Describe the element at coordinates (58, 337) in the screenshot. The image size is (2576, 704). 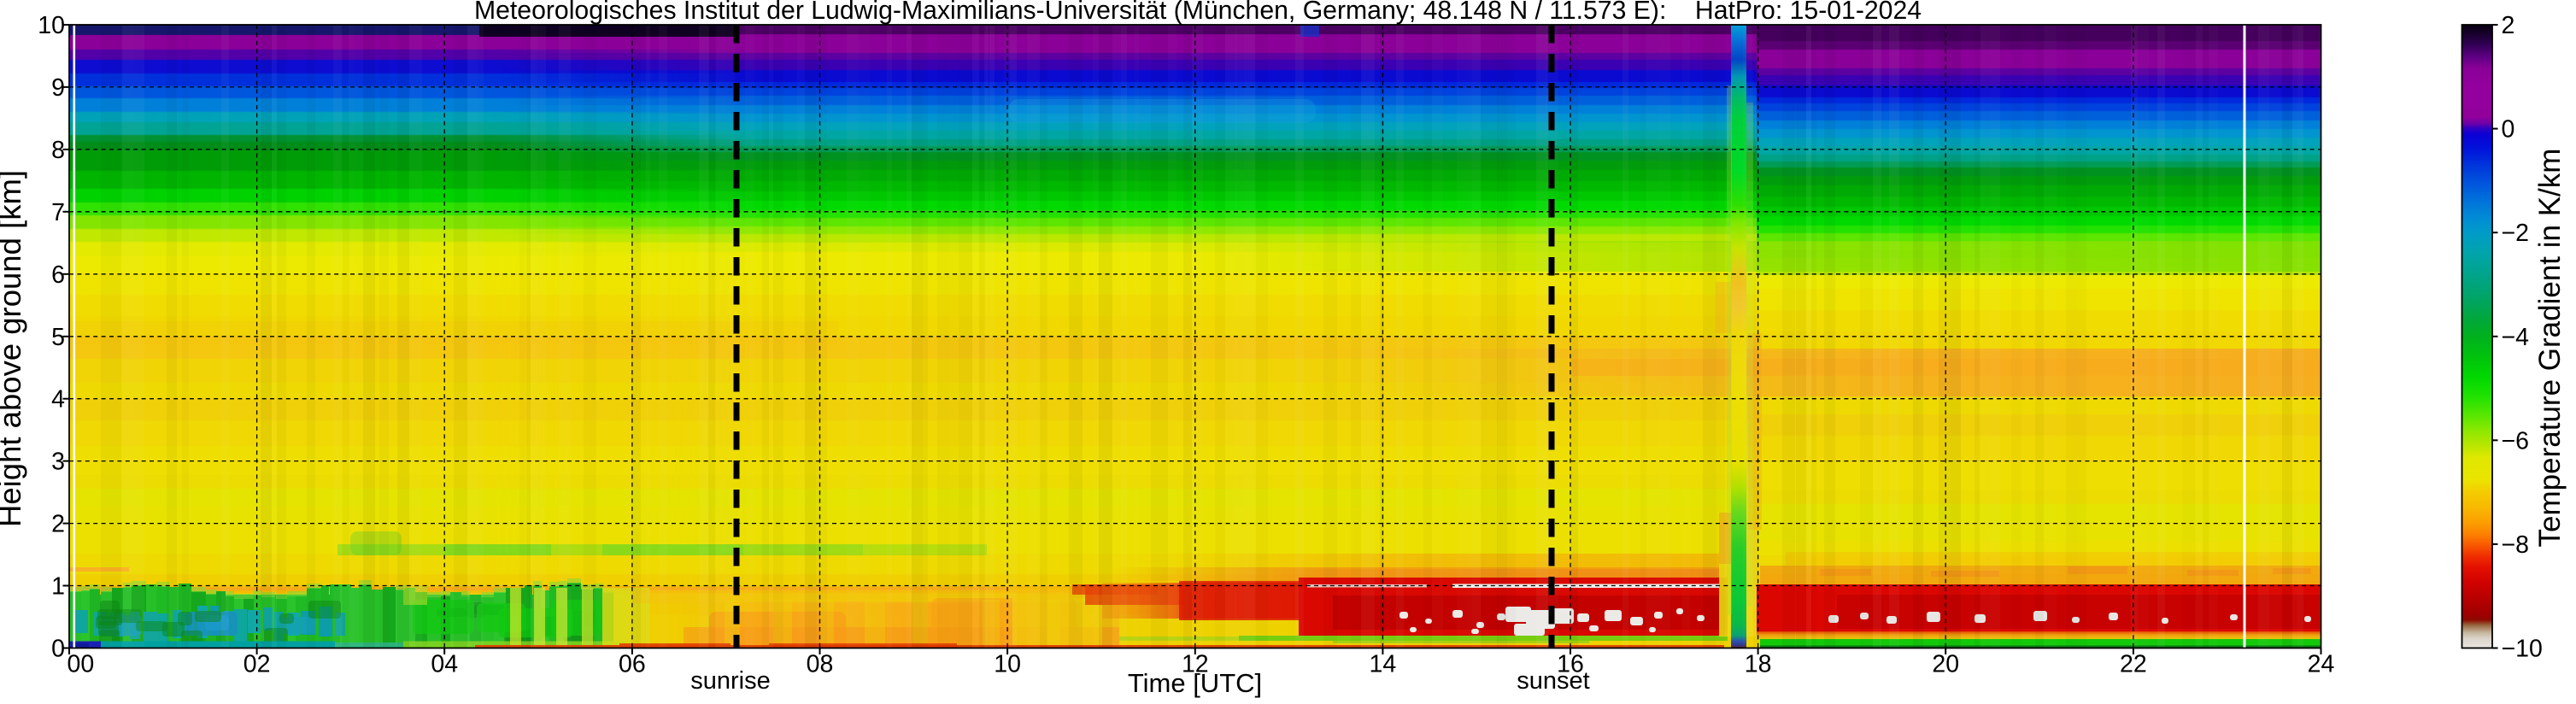
I see `svg-text: 5` at that location.